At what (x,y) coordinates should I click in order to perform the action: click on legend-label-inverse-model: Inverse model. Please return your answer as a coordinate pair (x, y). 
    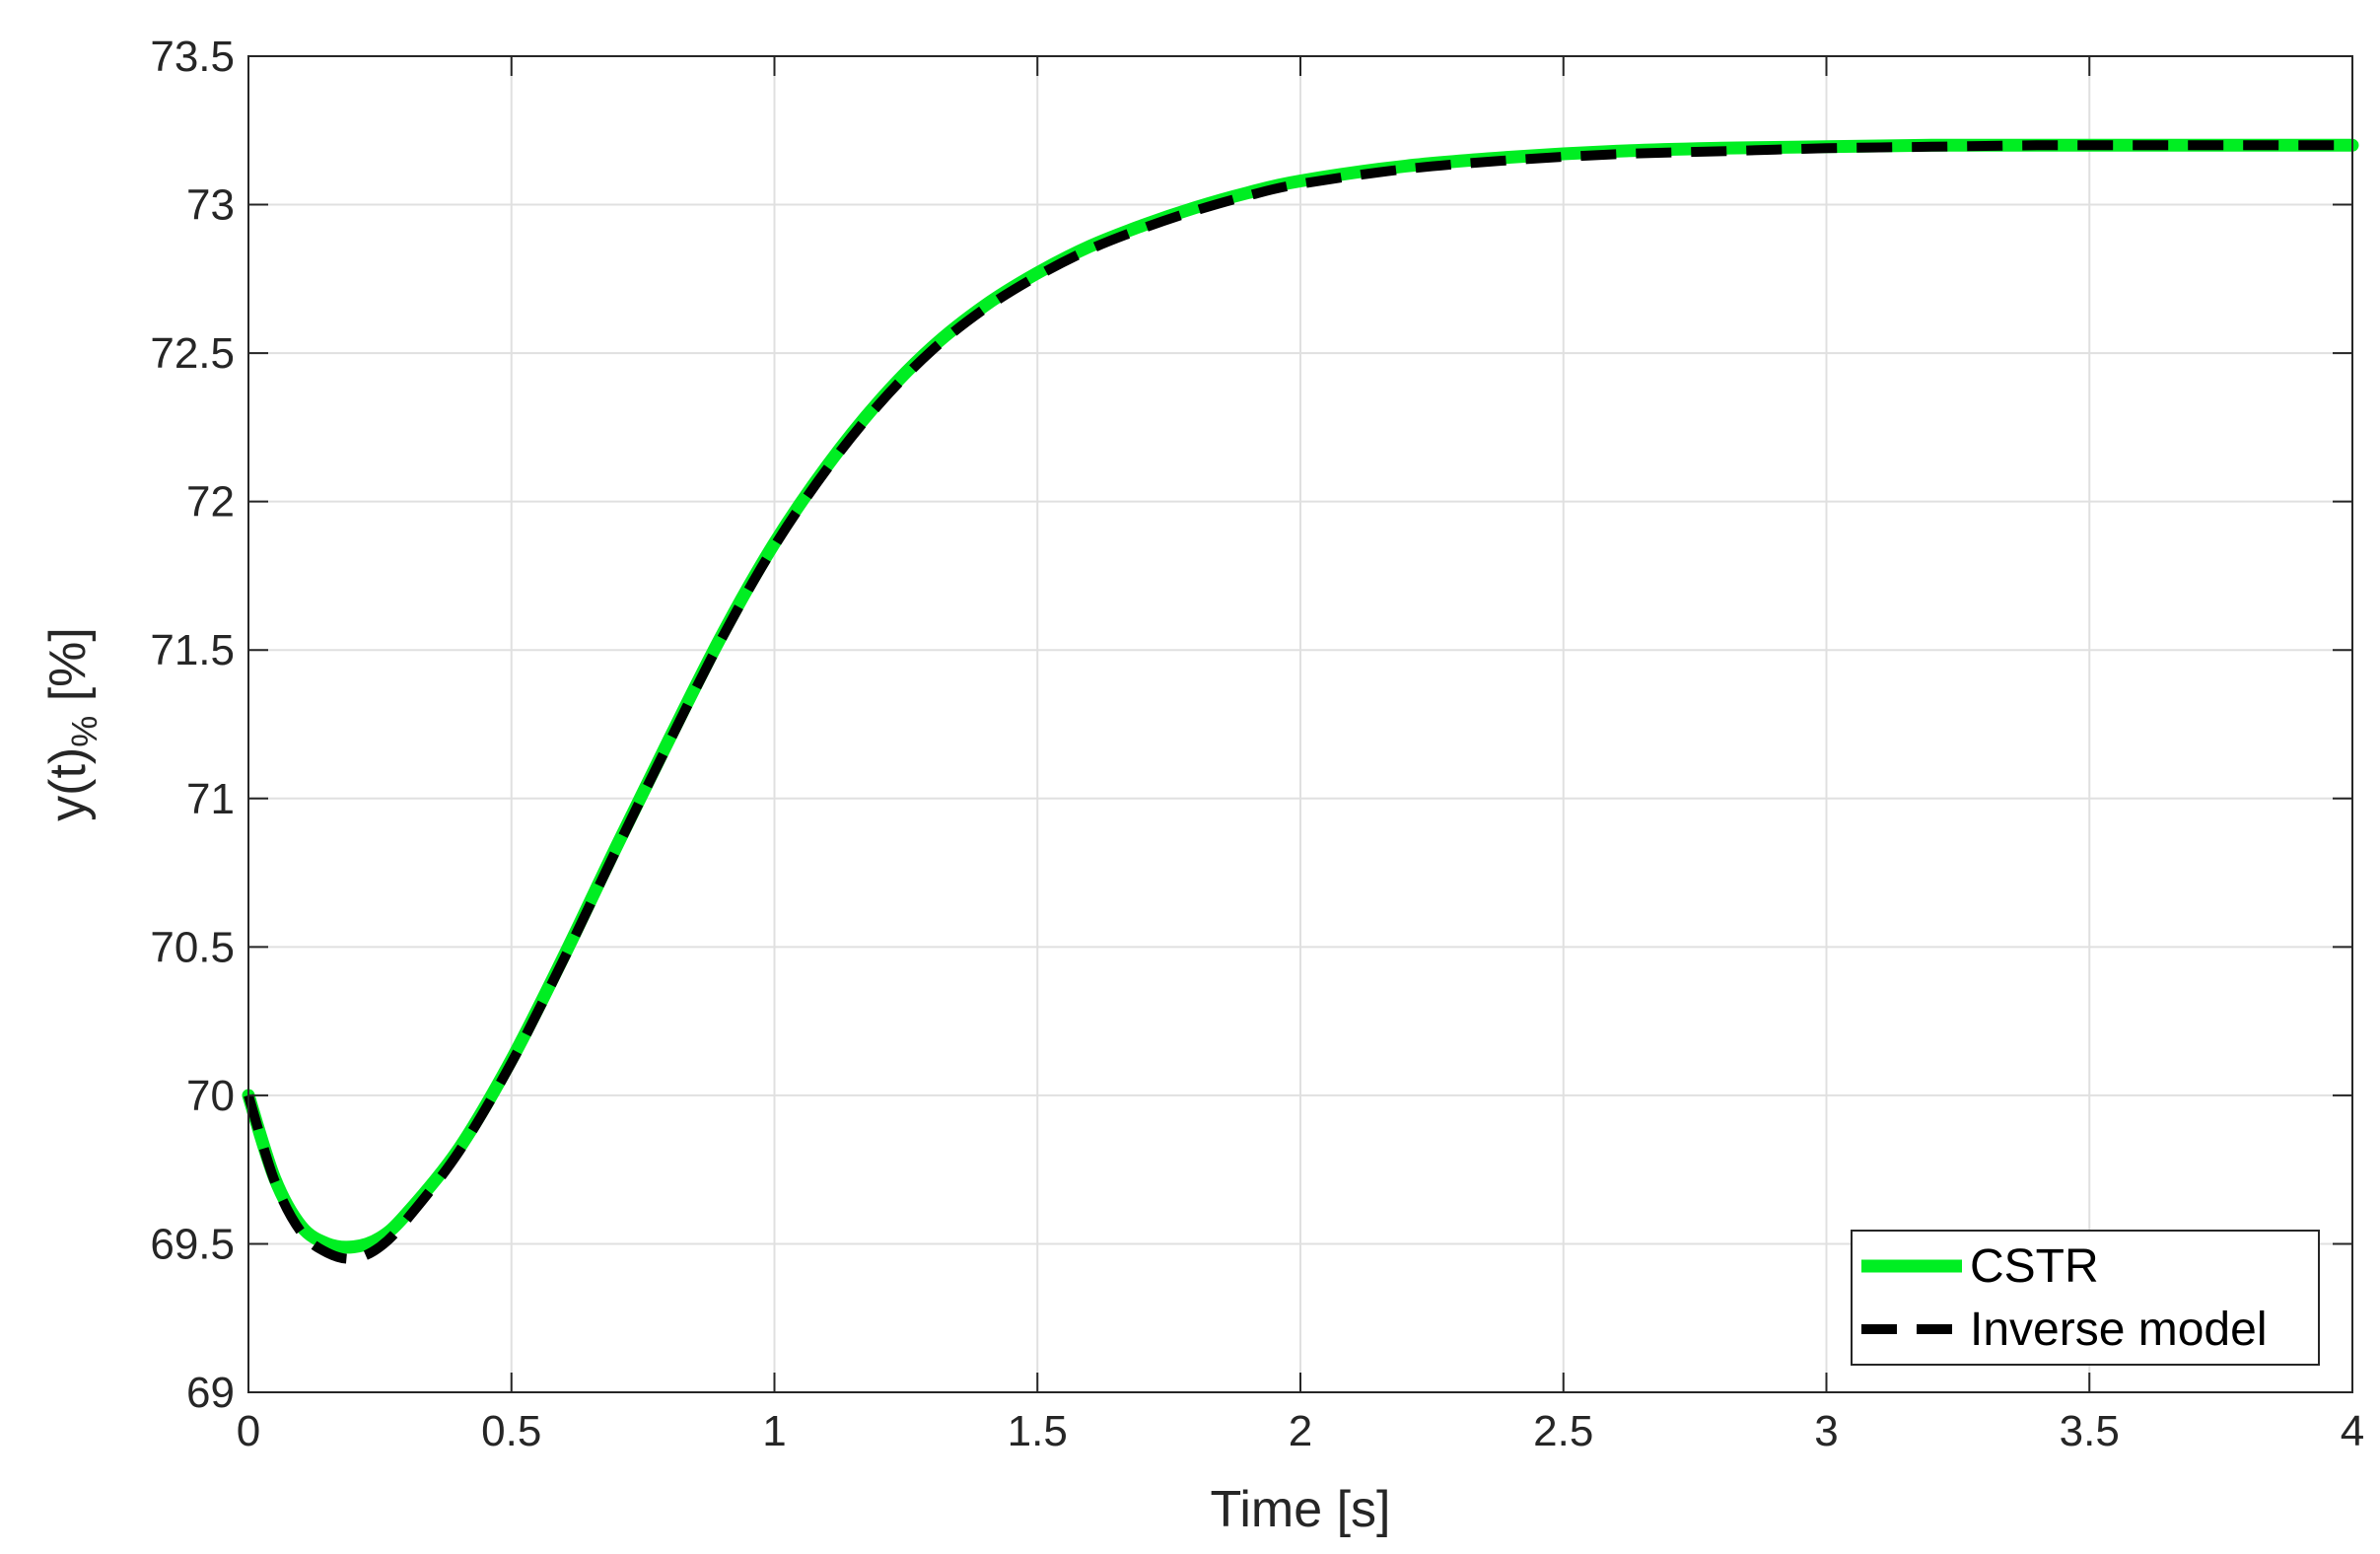
    Looking at the image, I should click on (2118, 1330).